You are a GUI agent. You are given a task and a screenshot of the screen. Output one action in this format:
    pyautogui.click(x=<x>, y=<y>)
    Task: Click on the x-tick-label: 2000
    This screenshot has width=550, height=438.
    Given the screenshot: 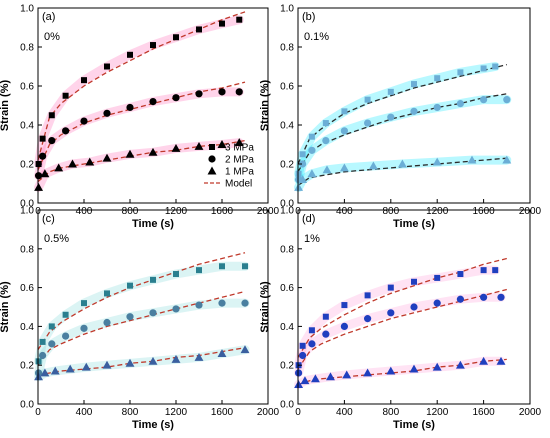 What is the action you would take?
    pyautogui.click(x=530, y=412)
    